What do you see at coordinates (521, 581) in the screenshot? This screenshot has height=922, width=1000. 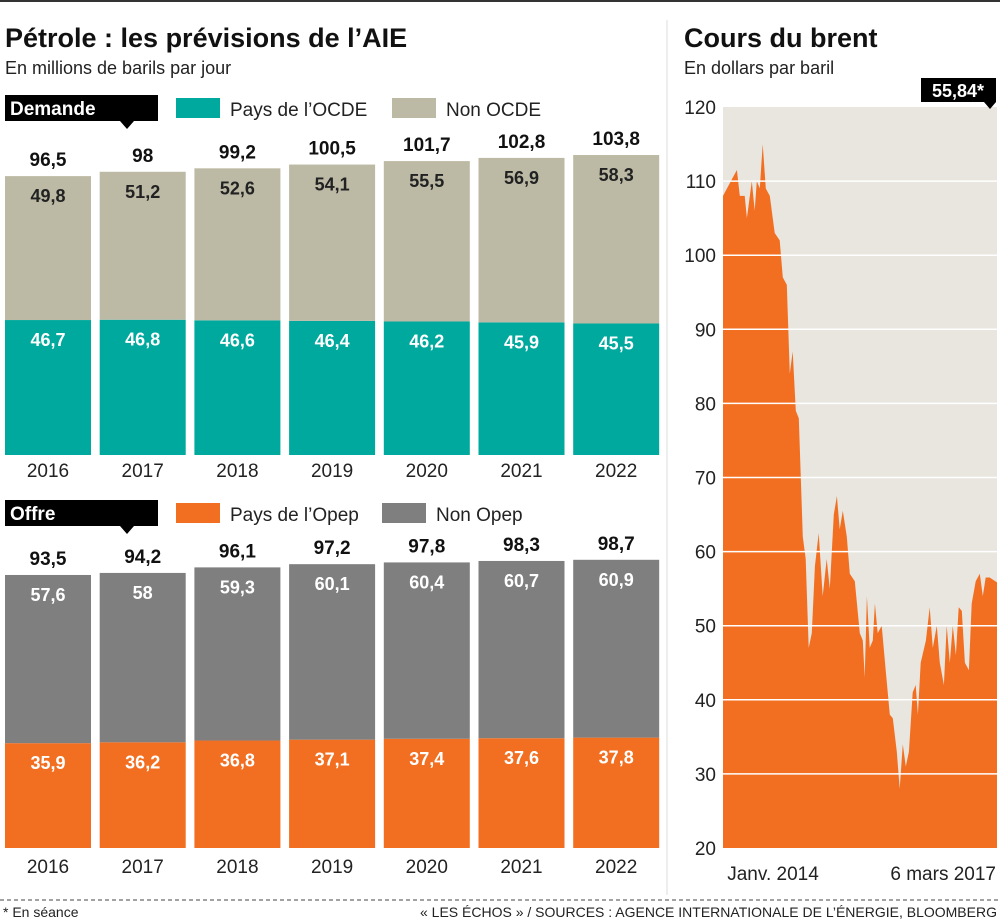 I see `segment-label: 60,7` at bounding box center [521, 581].